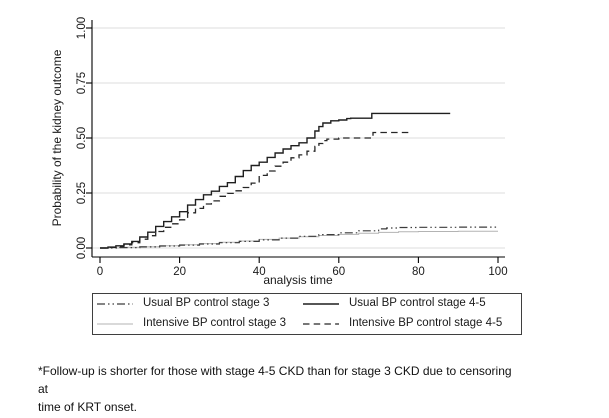 Image resolution: width=609 pixels, height=418 pixels. What do you see at coordinates (259, 272) in the screenshot?
I see `x-tick-label-40: 40` at bounding box center [259, 272].